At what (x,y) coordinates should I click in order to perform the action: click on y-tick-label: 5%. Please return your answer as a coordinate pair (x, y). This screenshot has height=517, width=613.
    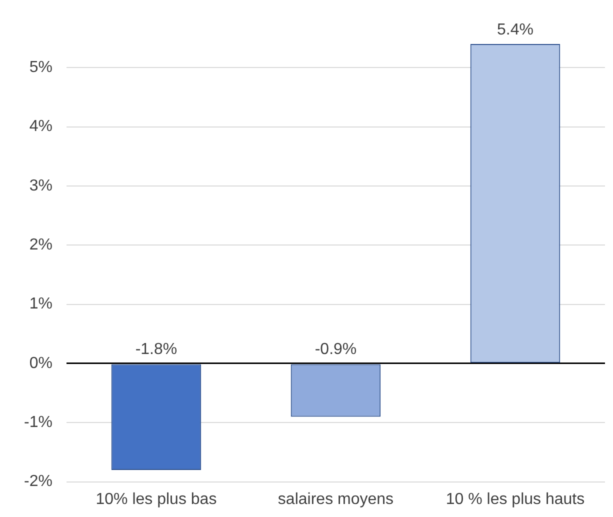
    Looking at the image, I should click on (40, 67).